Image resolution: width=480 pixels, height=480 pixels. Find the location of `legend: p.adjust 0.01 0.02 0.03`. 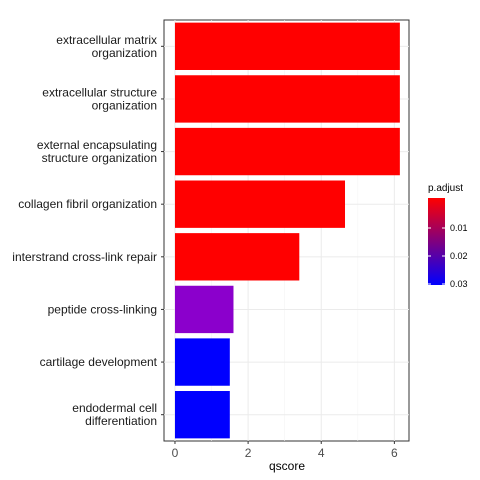

legend: p.adjust 0.01 0.02 0.03 is located at coordinates (448, 236).